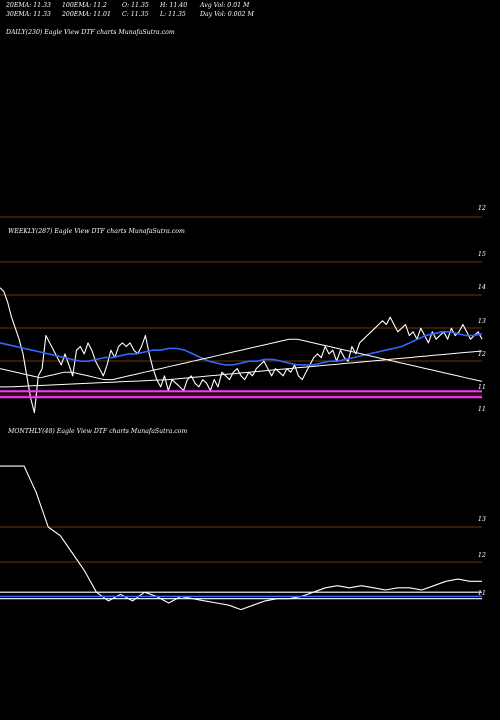 This screenshot has width=500, height=720. I want to click on ema100-label: 100EMA: 11.2, so click(84, 5).